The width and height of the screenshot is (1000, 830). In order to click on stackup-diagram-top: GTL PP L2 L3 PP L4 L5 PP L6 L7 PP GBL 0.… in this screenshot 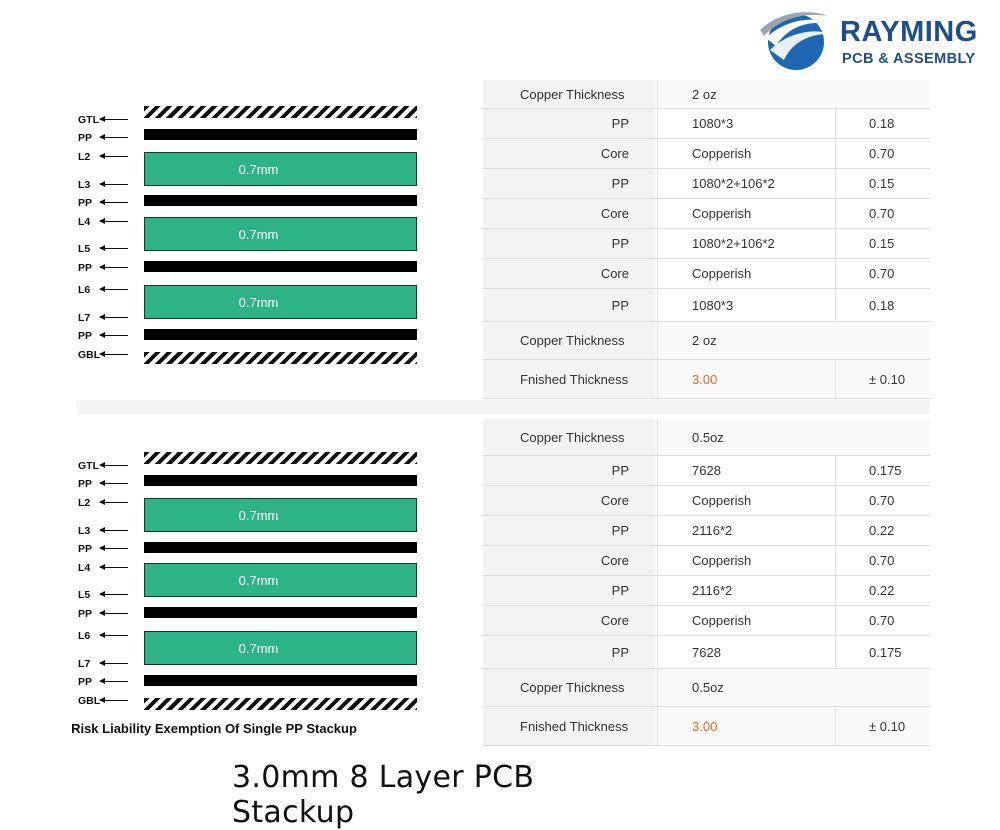, I will do `click(250, 245)`.